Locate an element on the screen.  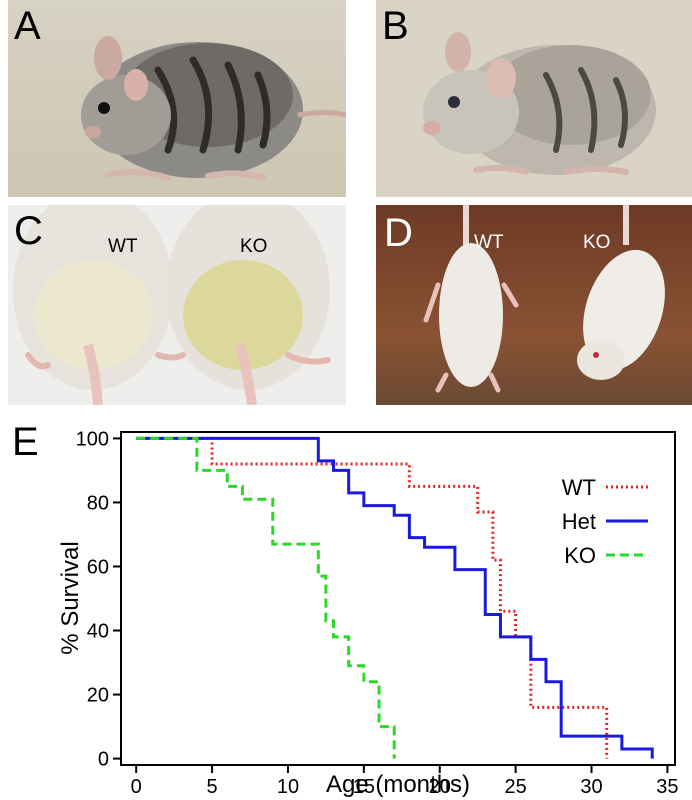
tail-suspension-image is located at coordinates (534, 305).